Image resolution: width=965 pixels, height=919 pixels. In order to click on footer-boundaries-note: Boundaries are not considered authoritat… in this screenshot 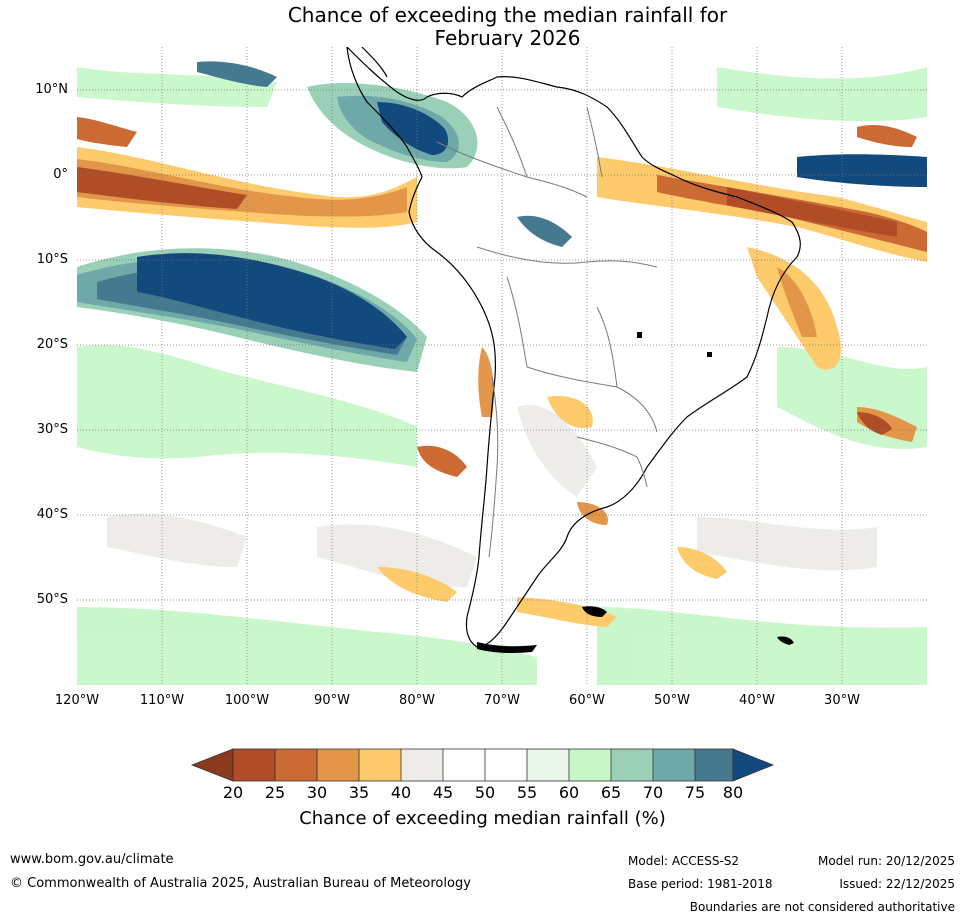, I will do `click(822, 907)`.